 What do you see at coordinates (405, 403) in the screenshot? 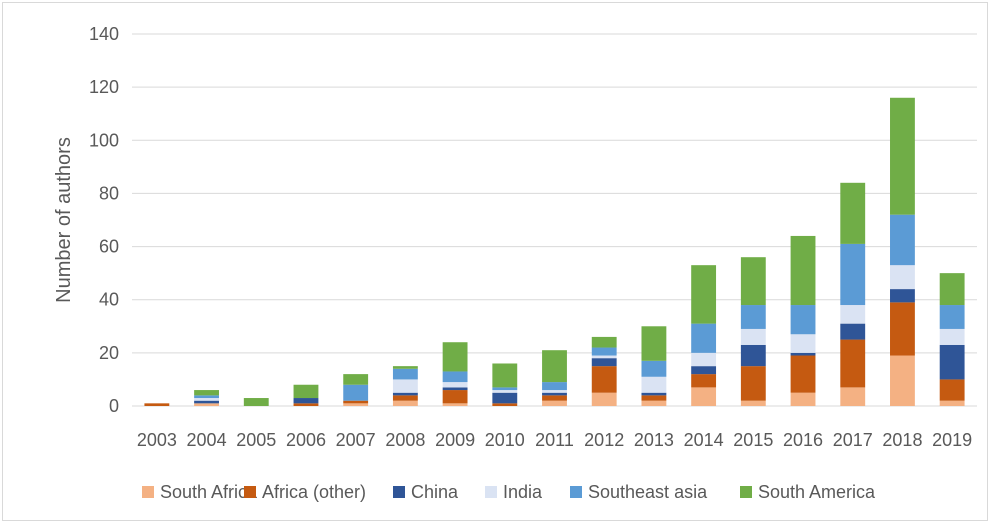
I see `bar-segment-south-africa-2008` at bounding box center [405, 403].